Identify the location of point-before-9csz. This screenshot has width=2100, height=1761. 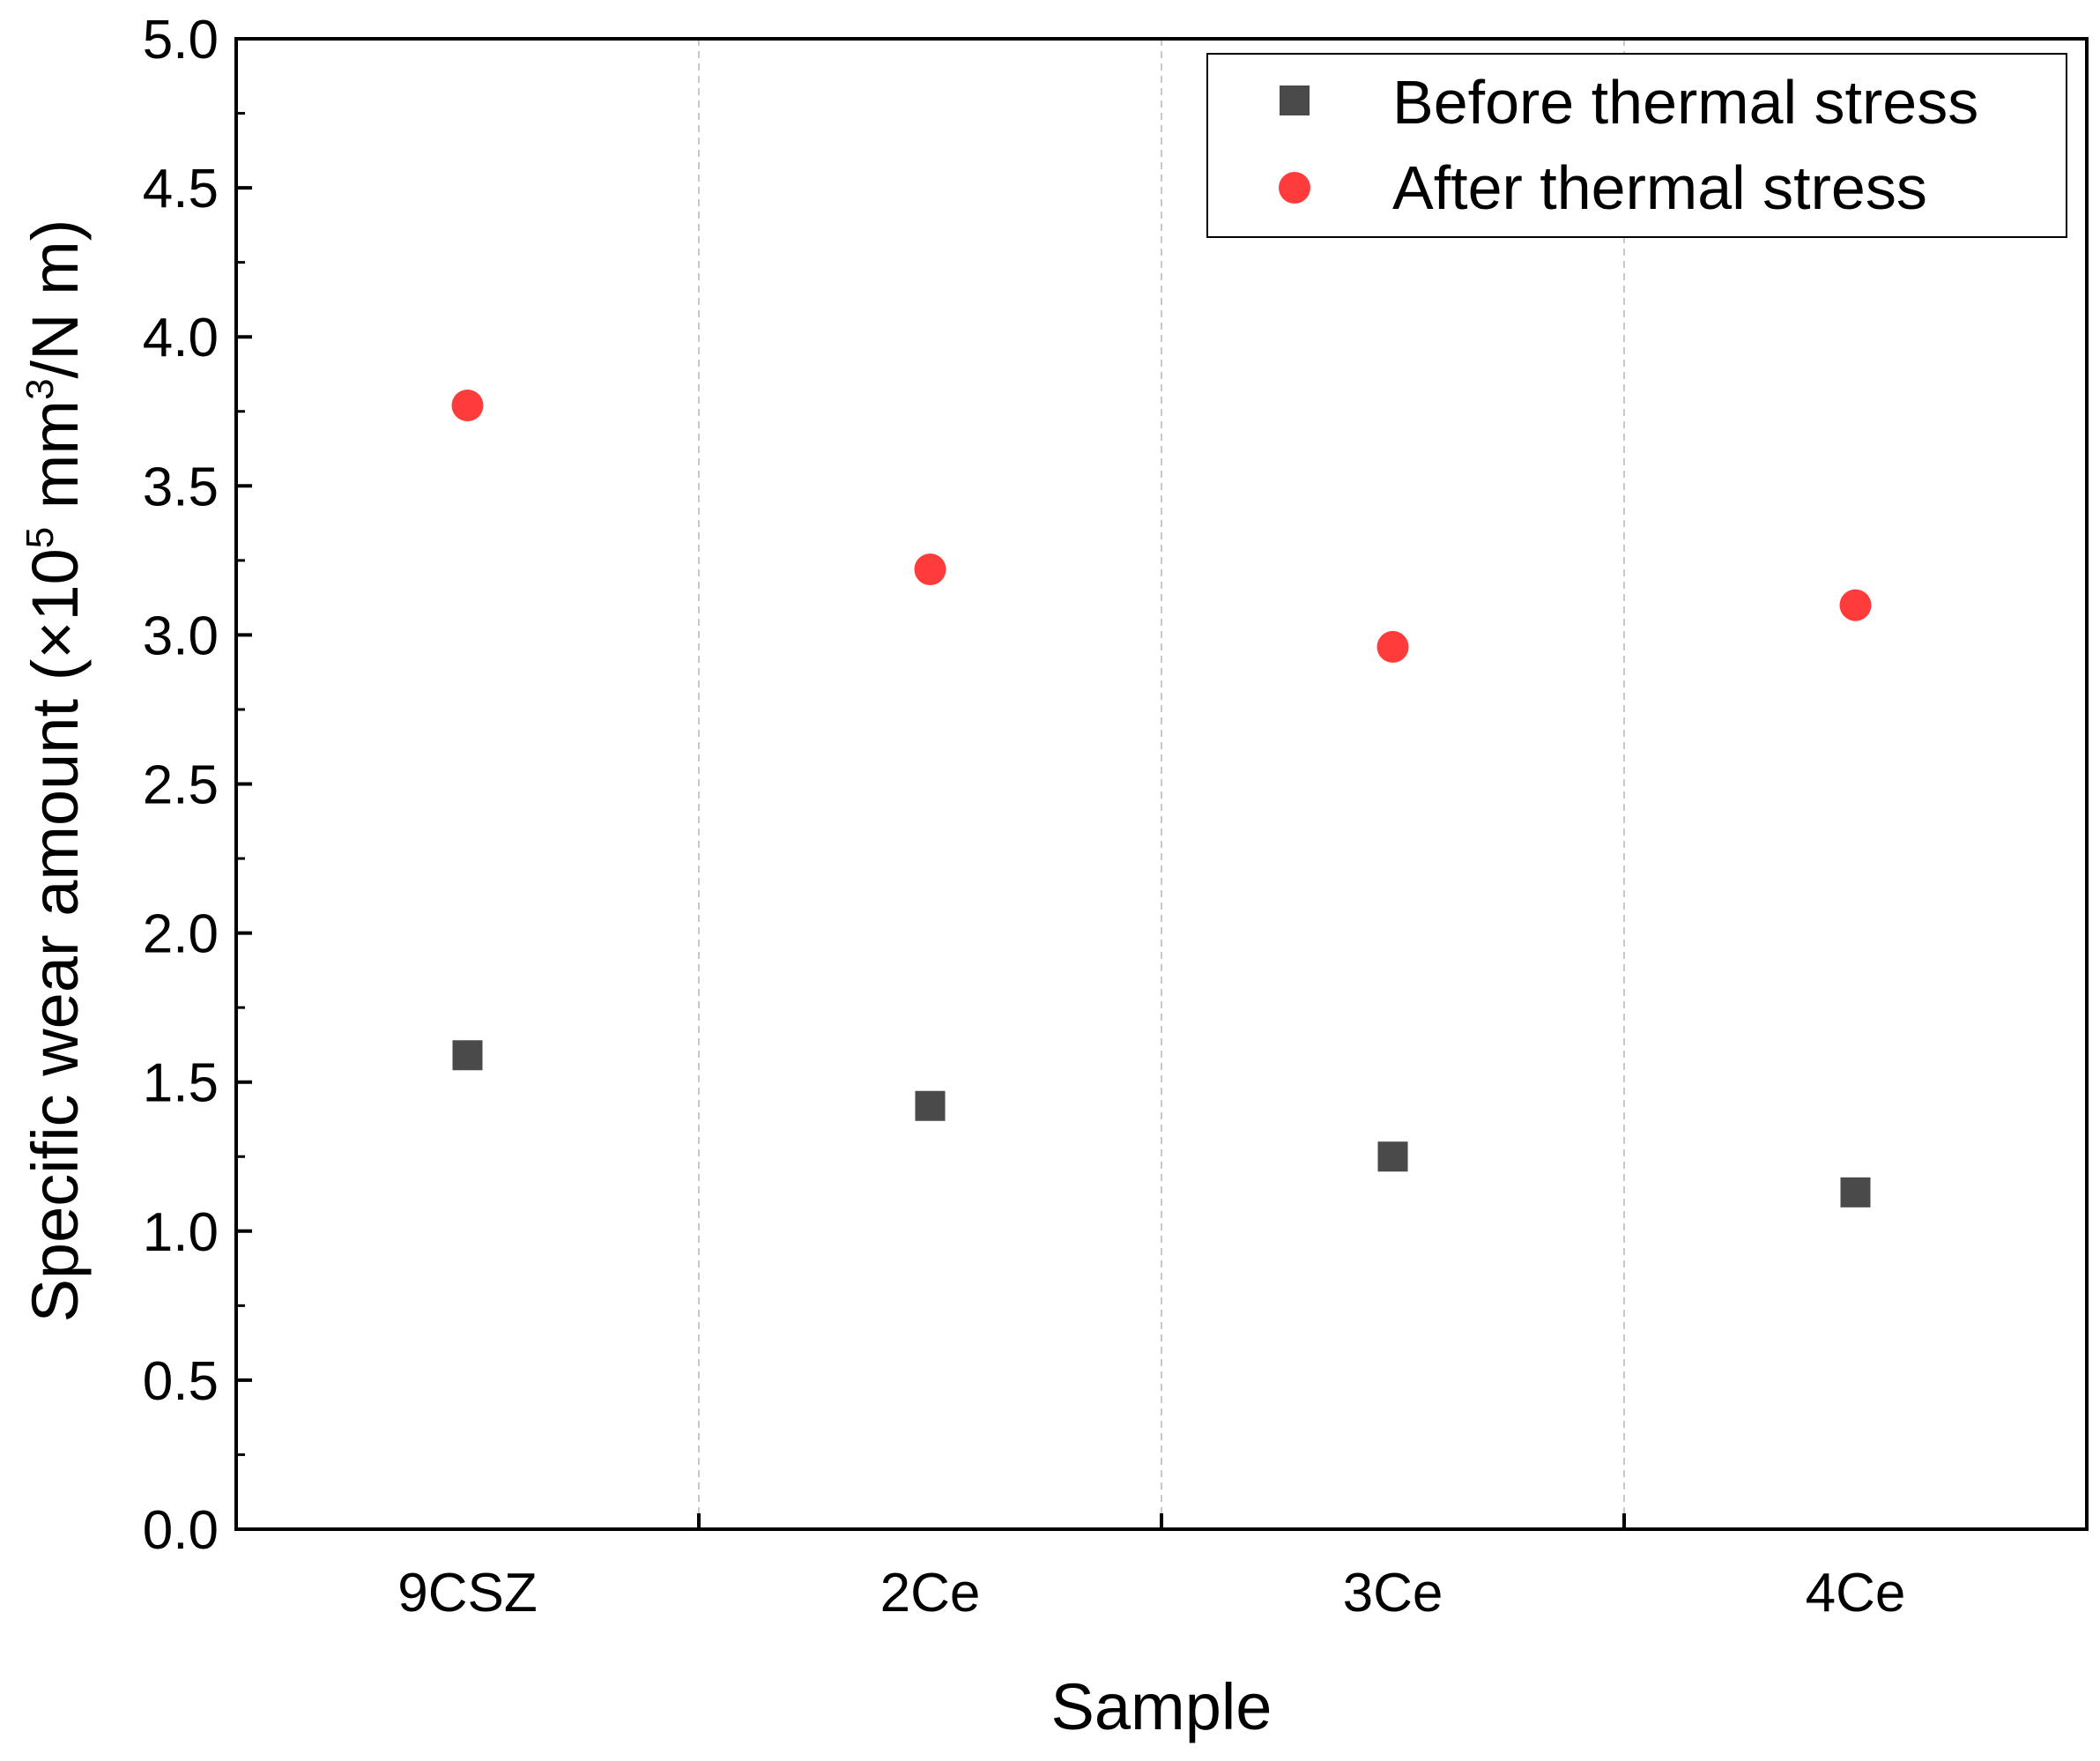
(468, 1055).